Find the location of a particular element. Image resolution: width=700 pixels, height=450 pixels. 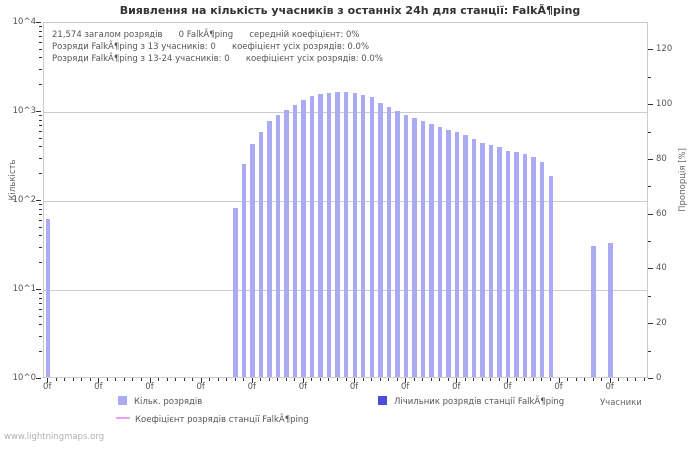

legend-item-station-stroke-ratio: Коефіцієнт розрядів станції FalkÃ¶ping is located at coordinates (212, 420).